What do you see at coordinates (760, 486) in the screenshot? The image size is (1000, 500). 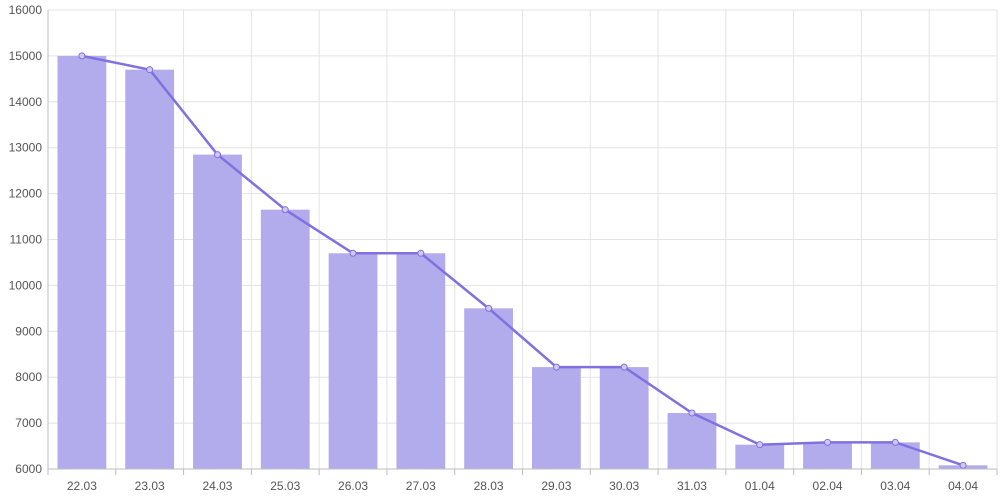 I see `x-tick-label: 01.04` at bounding box center [760, 486].